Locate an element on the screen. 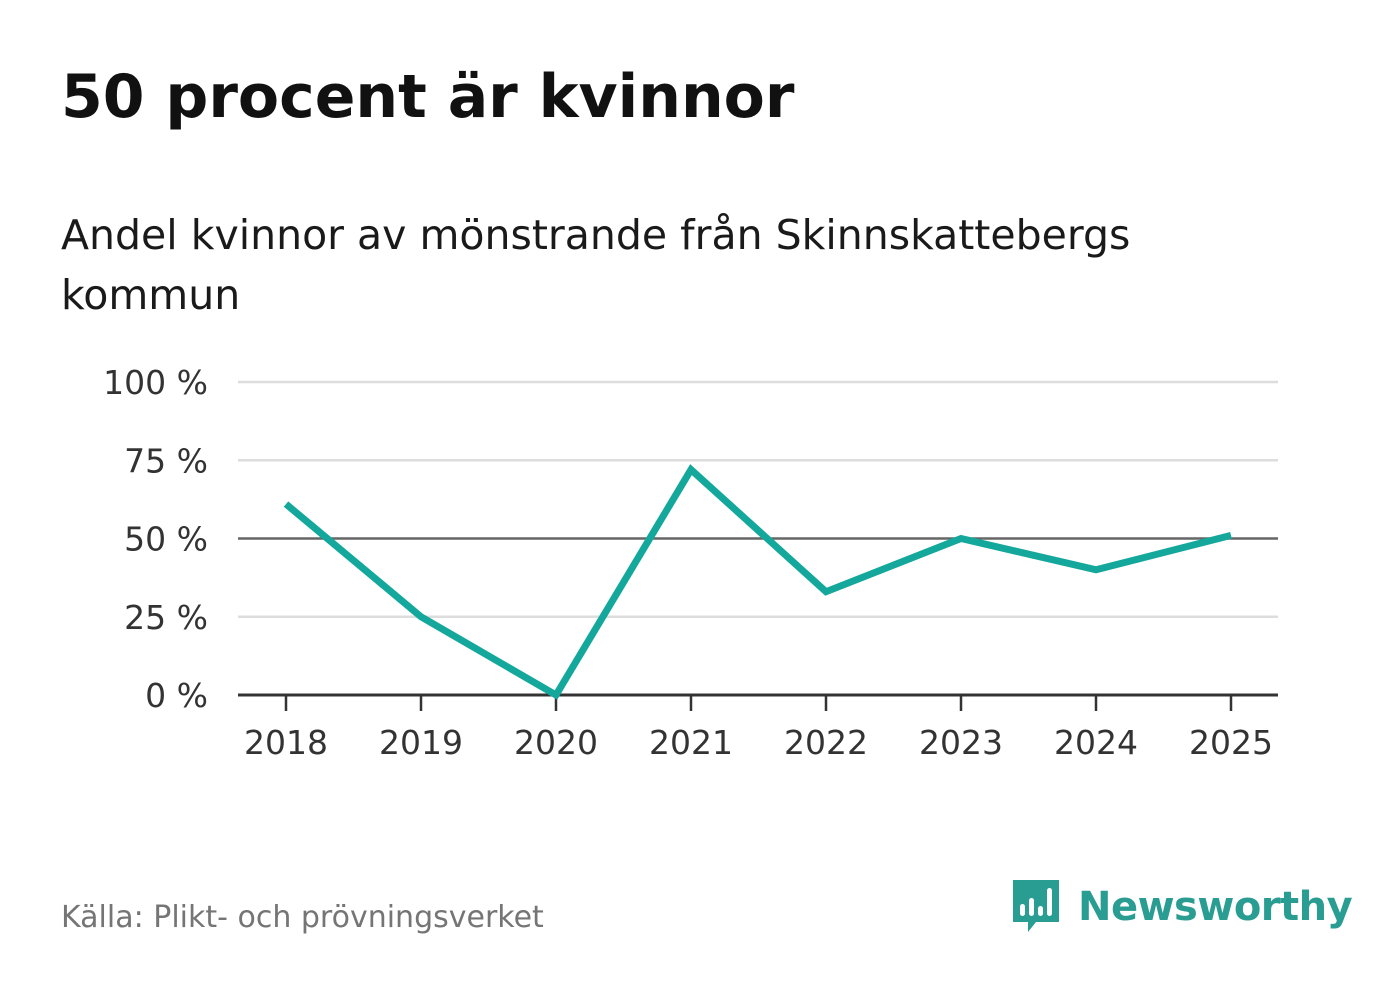 This screenshot has height=999, width=1382. x-tick-label: 2020 is located at coordinates (556, 742).